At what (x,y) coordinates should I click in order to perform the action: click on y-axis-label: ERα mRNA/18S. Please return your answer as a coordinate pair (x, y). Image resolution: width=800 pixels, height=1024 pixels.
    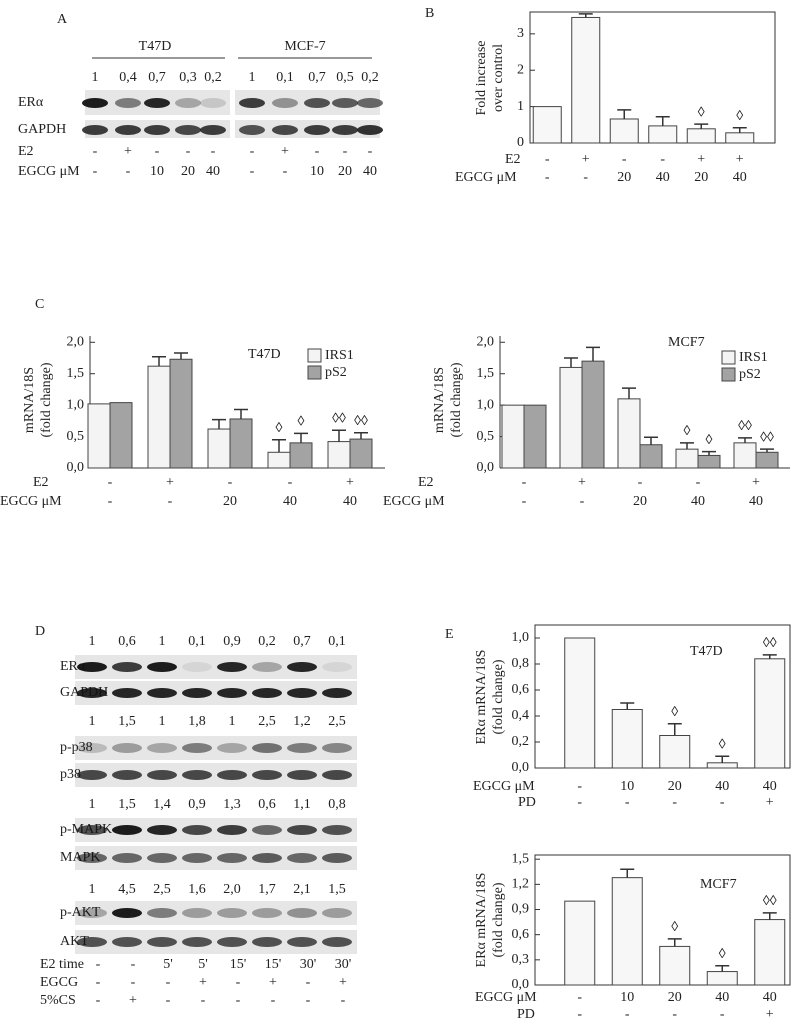
    Looking at the image, I should click on (481, 920).